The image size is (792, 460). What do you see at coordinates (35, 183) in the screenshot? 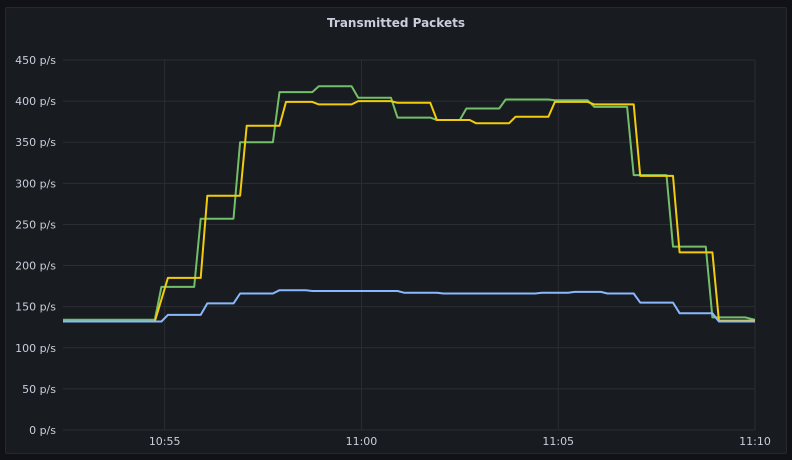
I see `y-tick-label: 300 p/s` at bounding box center [35, 183].